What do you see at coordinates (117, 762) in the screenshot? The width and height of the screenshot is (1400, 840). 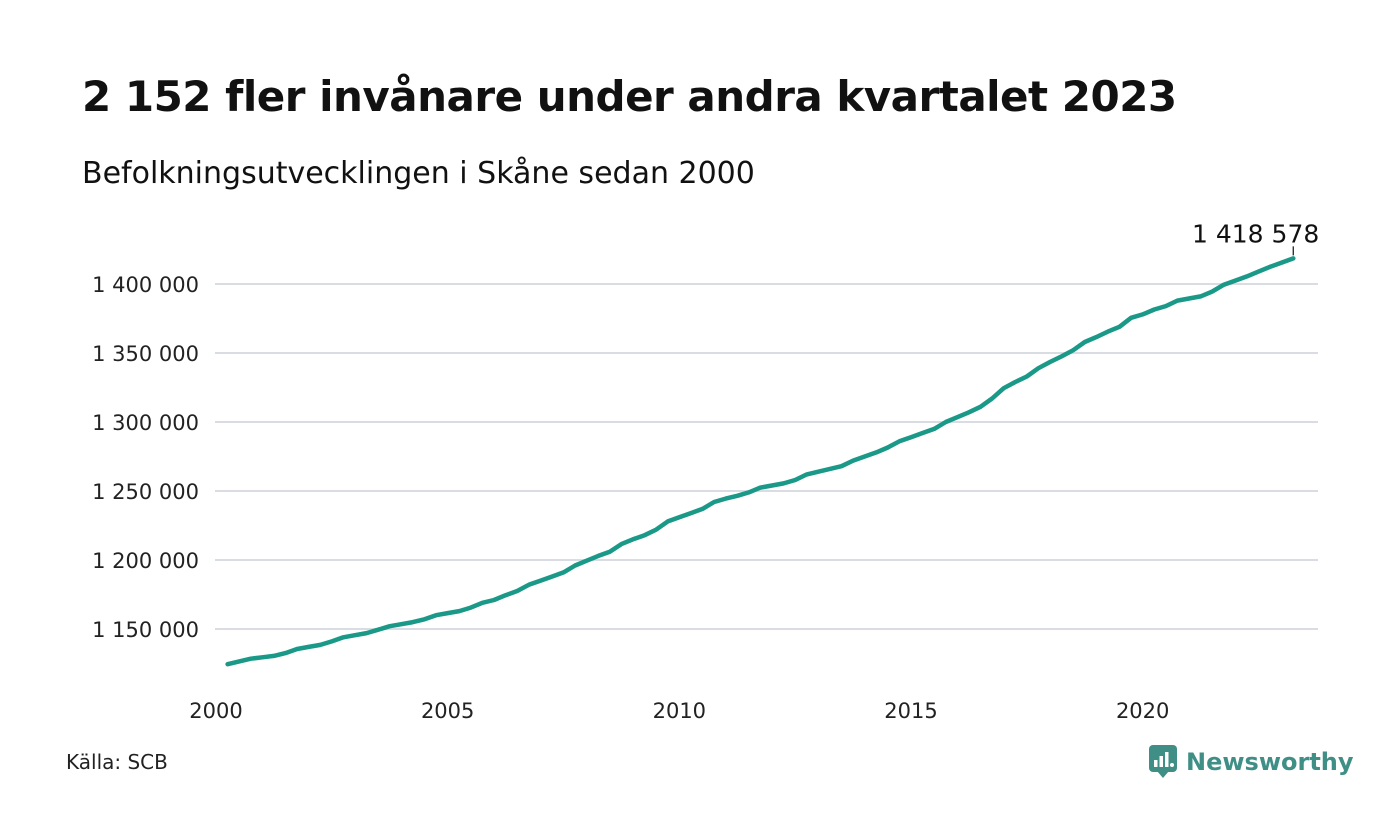 I see `source-note: Källa: SCB` at bounding box center [117, 762].